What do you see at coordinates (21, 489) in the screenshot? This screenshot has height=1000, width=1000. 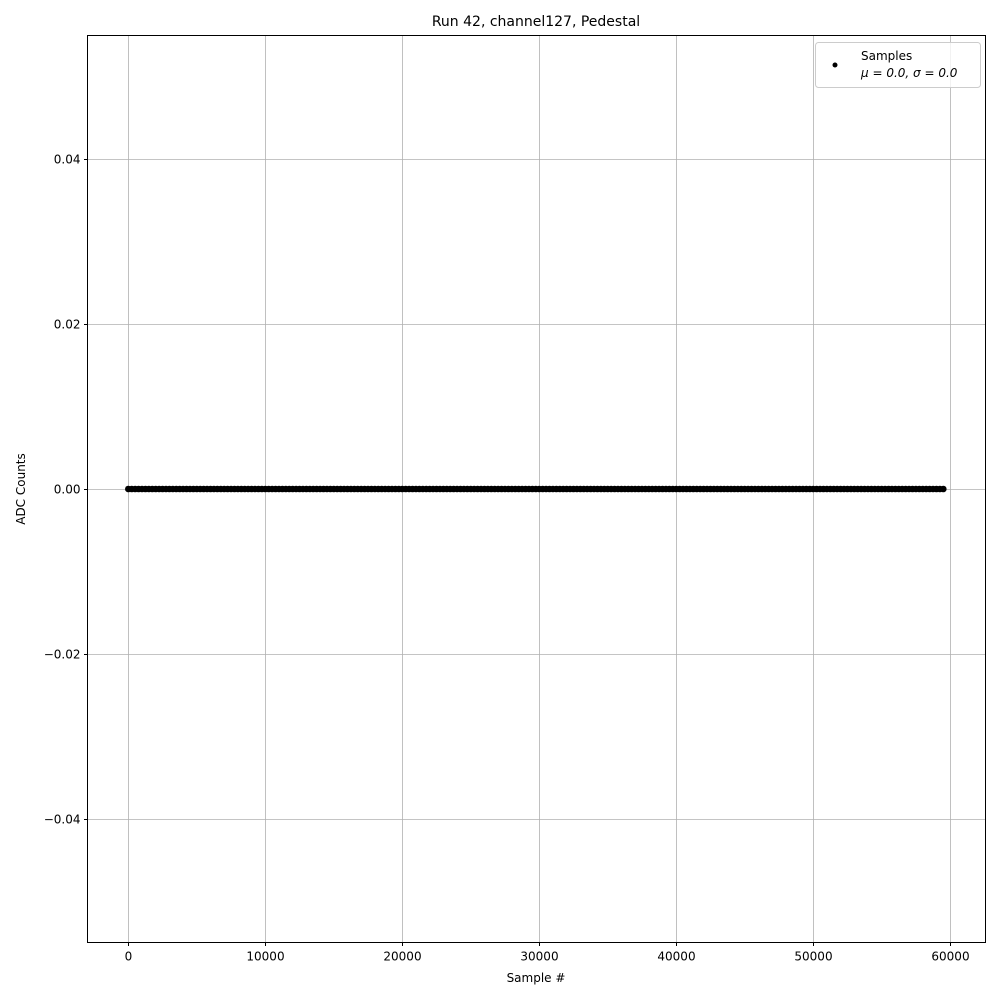 I see `y-axis-label: ADC Counts` at bounding box center [21, 489].